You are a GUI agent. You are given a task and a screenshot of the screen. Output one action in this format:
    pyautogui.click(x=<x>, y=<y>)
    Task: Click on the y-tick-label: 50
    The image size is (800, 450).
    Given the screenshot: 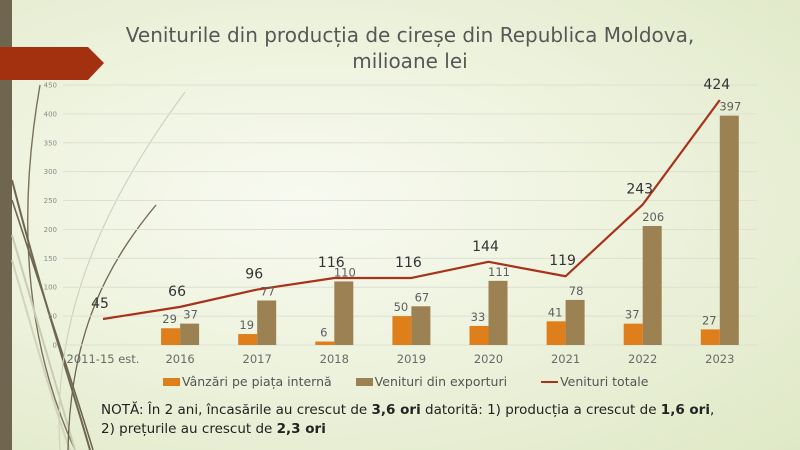 What is the action you would take?
    pyautogui.click(x=52, y=317)
    